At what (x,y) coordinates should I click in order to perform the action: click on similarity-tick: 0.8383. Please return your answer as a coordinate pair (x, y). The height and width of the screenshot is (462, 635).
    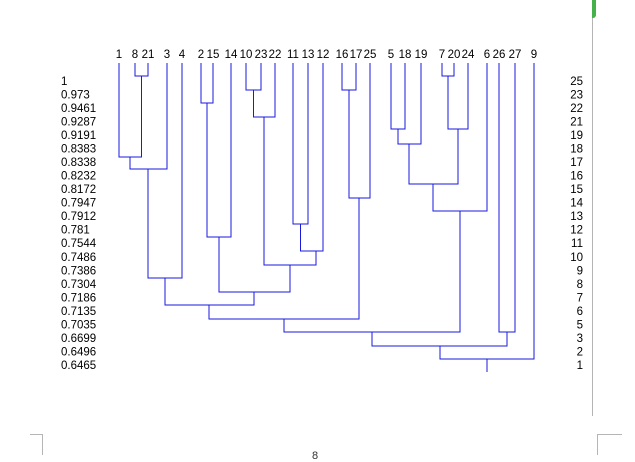
    Looking at the image, I should click on (78, 150).